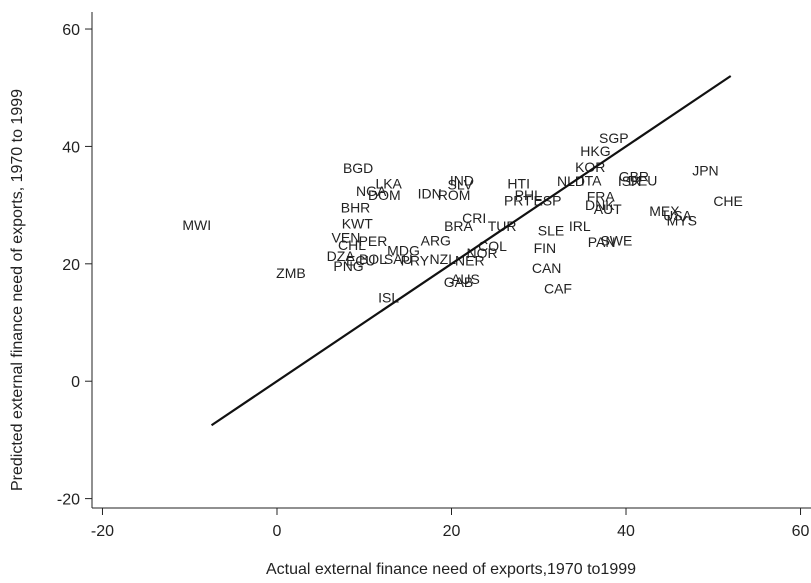 The width and height of the screenshot is (811, 583). Describe the element at coordinates (71, 265) in the screenshot. I see `y-tick-label: 20` at that location.